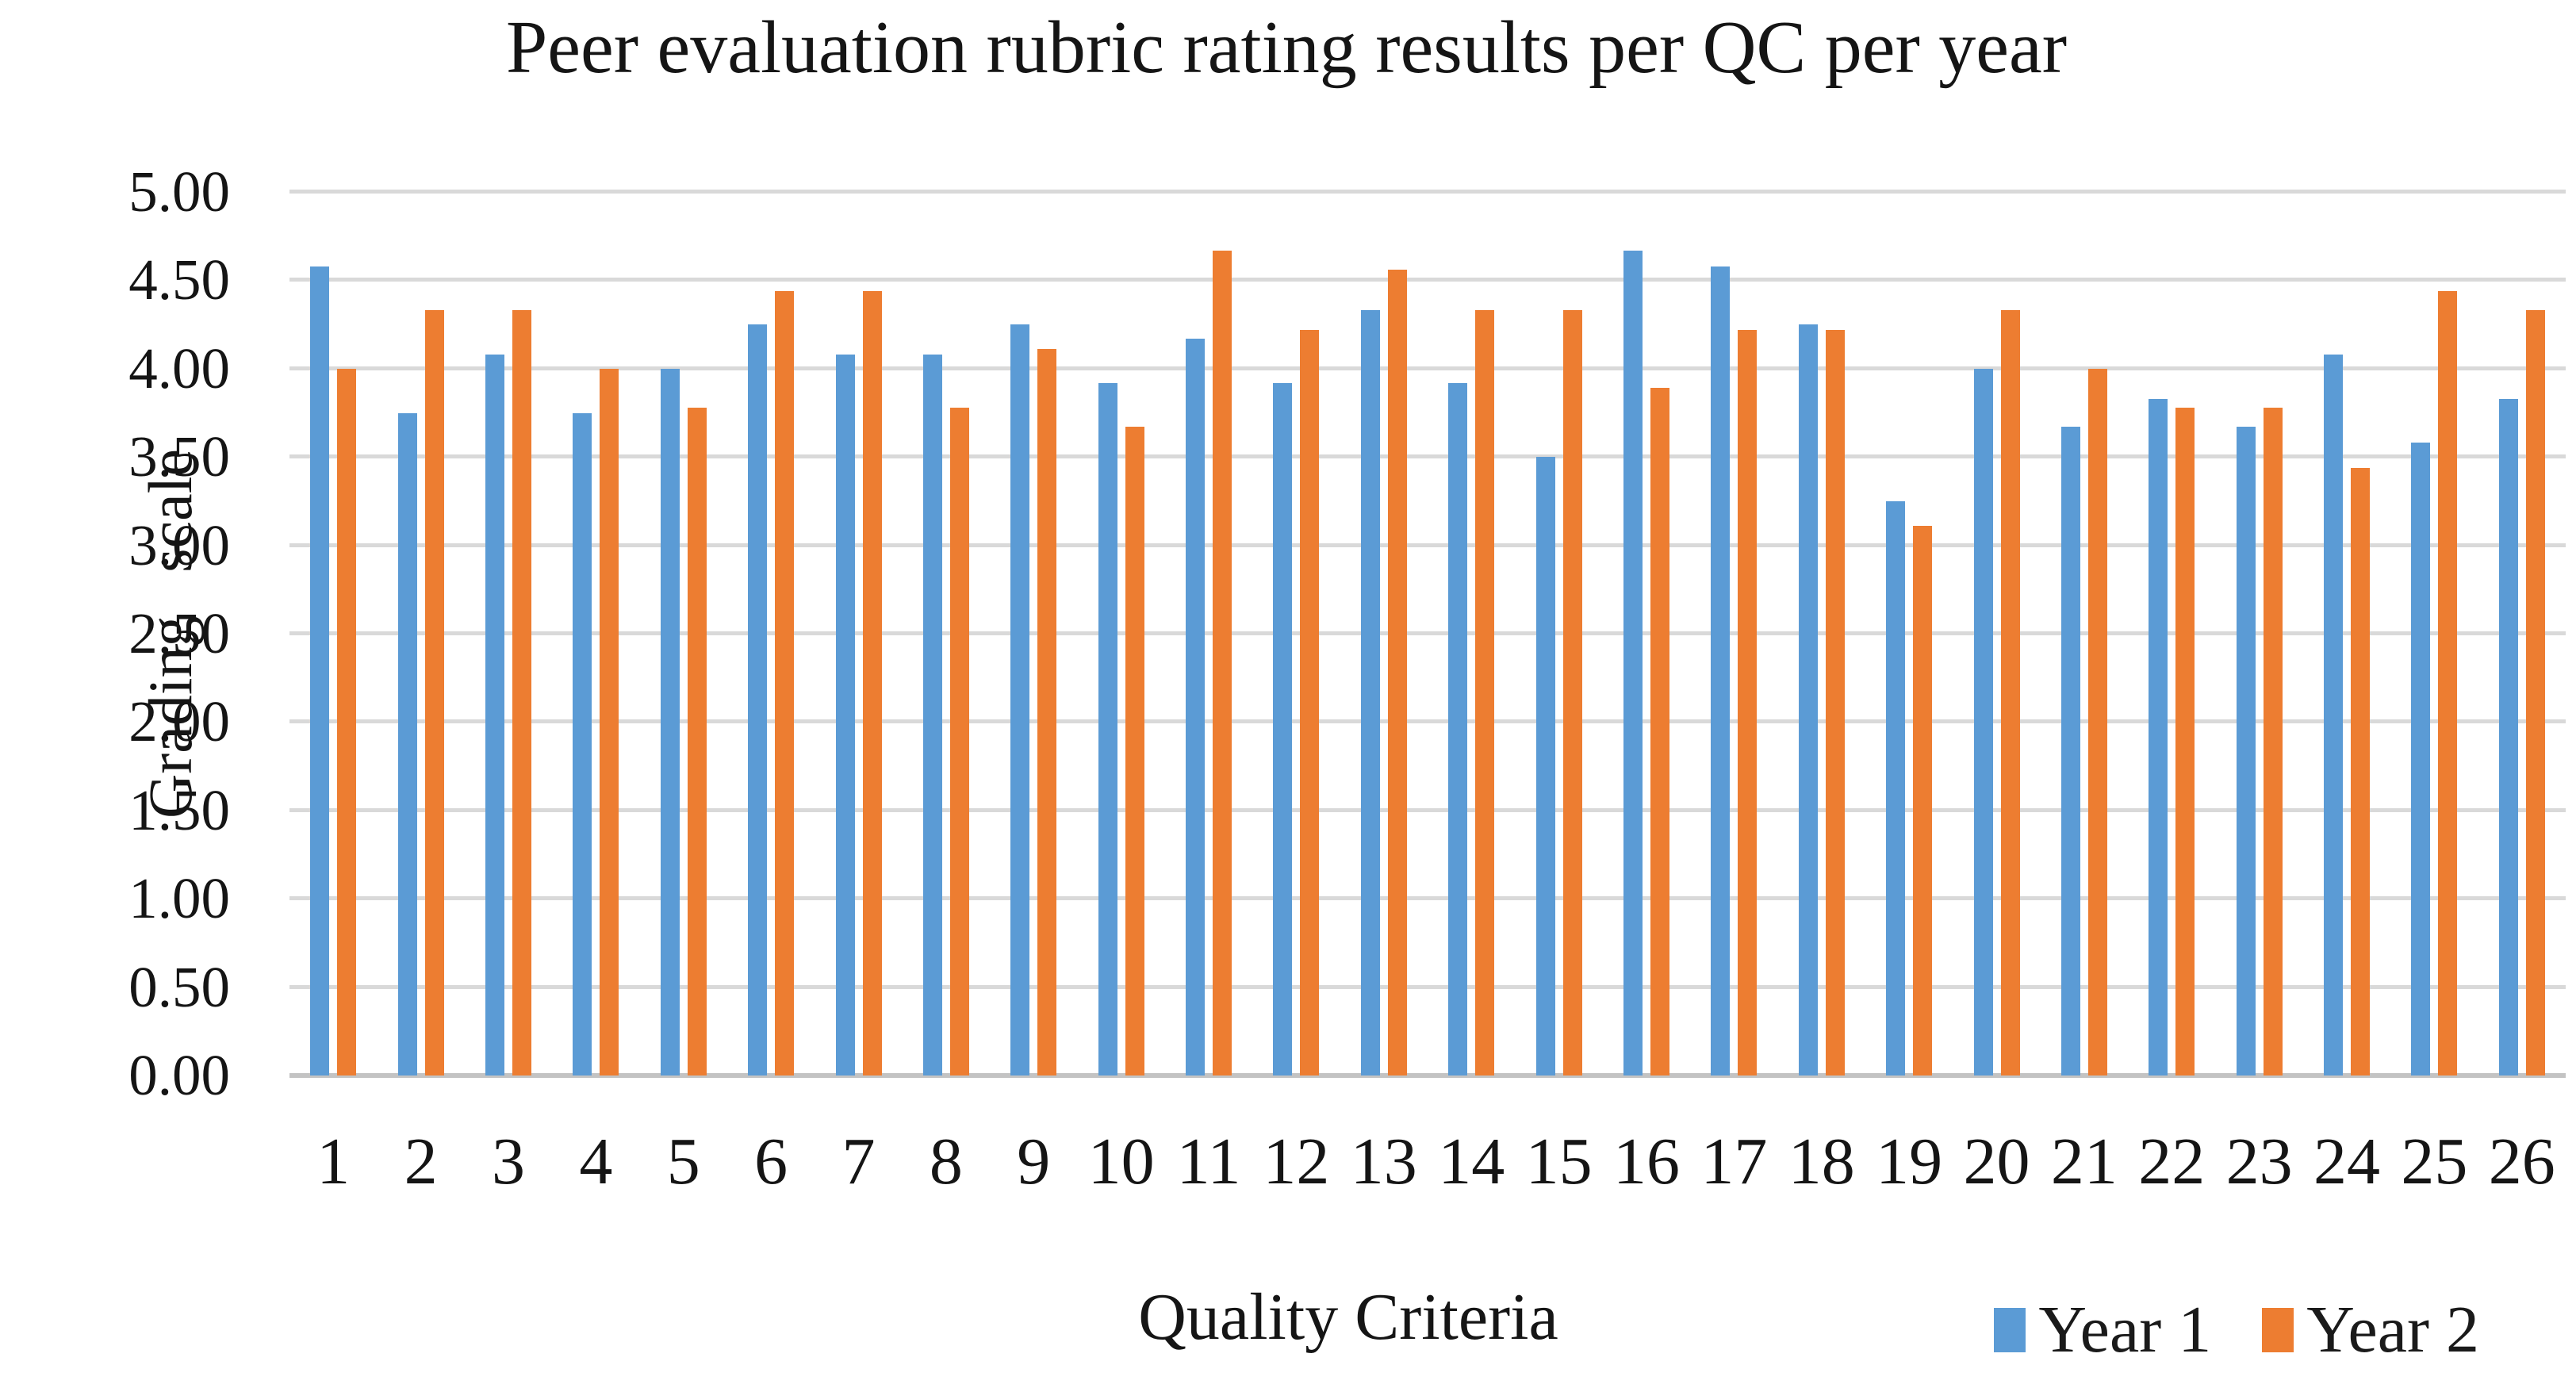 This screenshot has width=2576, height=1388. I want to click on y-tick-label: 1.50, so click(179, 809).